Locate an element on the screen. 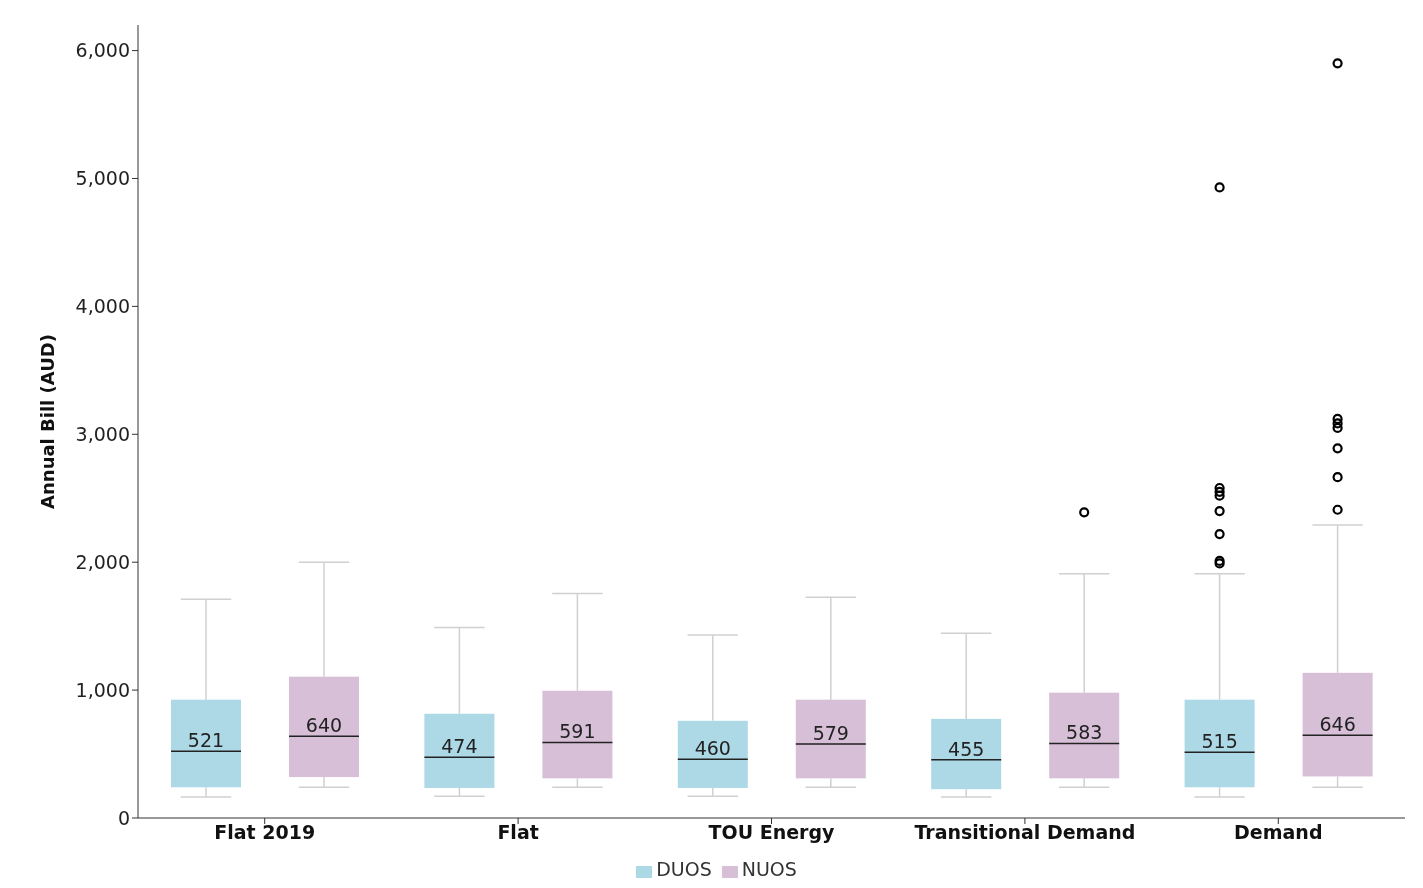 Image resolution: width=1423 pixels, height=888 pixels. text: 515 is located at coordinates (1219, 741).